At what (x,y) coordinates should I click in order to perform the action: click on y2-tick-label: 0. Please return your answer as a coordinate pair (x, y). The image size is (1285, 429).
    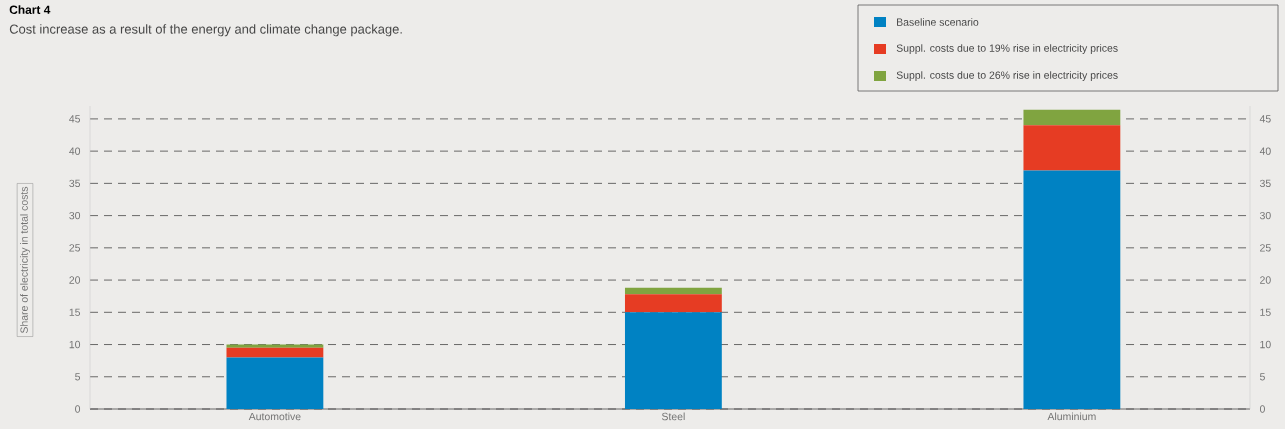
    Looking at the image, I should click on (1262, 409).